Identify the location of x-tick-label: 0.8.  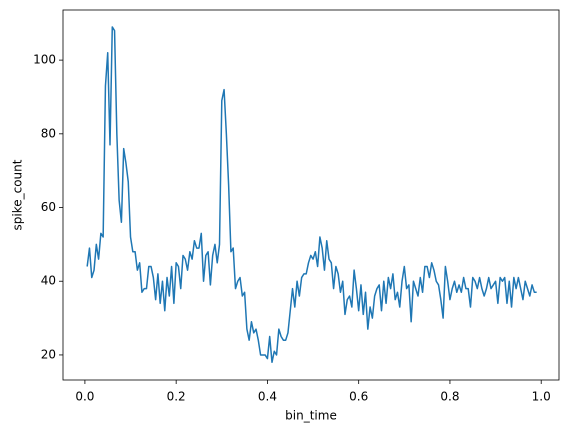
(449, 397).